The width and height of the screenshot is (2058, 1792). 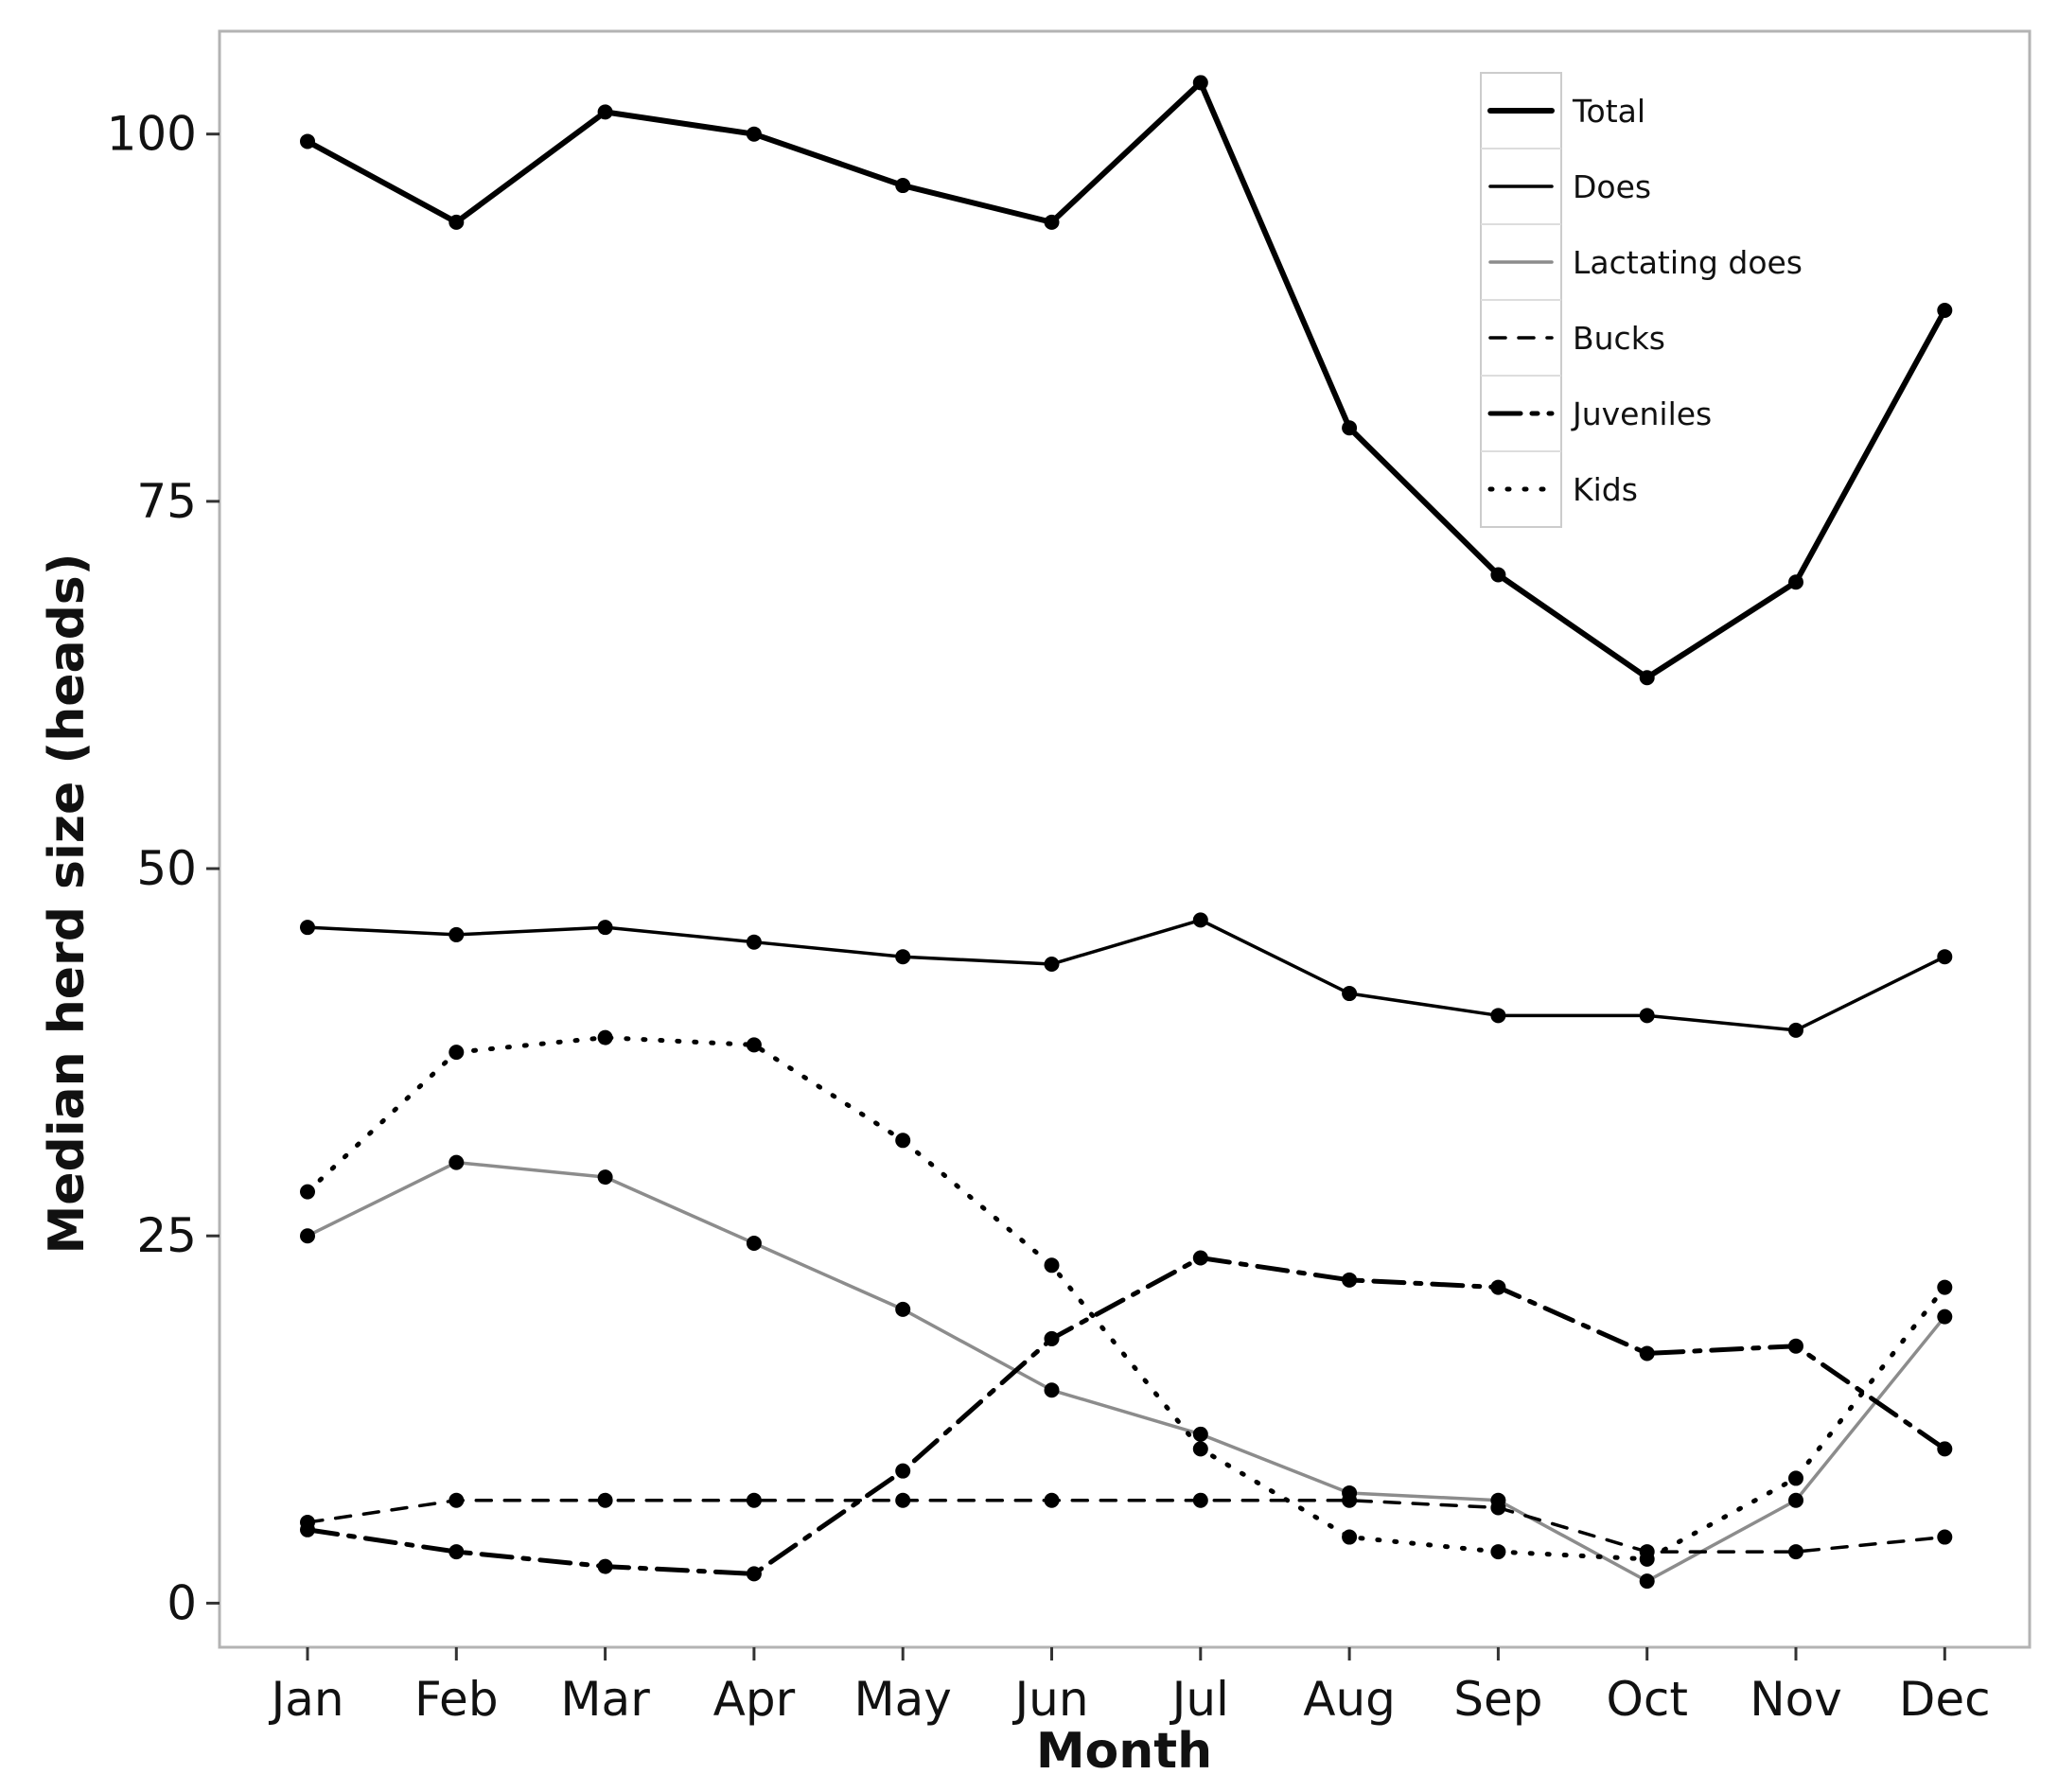 I want to click on y-tick-label: 100, so click(x=152, y=134).